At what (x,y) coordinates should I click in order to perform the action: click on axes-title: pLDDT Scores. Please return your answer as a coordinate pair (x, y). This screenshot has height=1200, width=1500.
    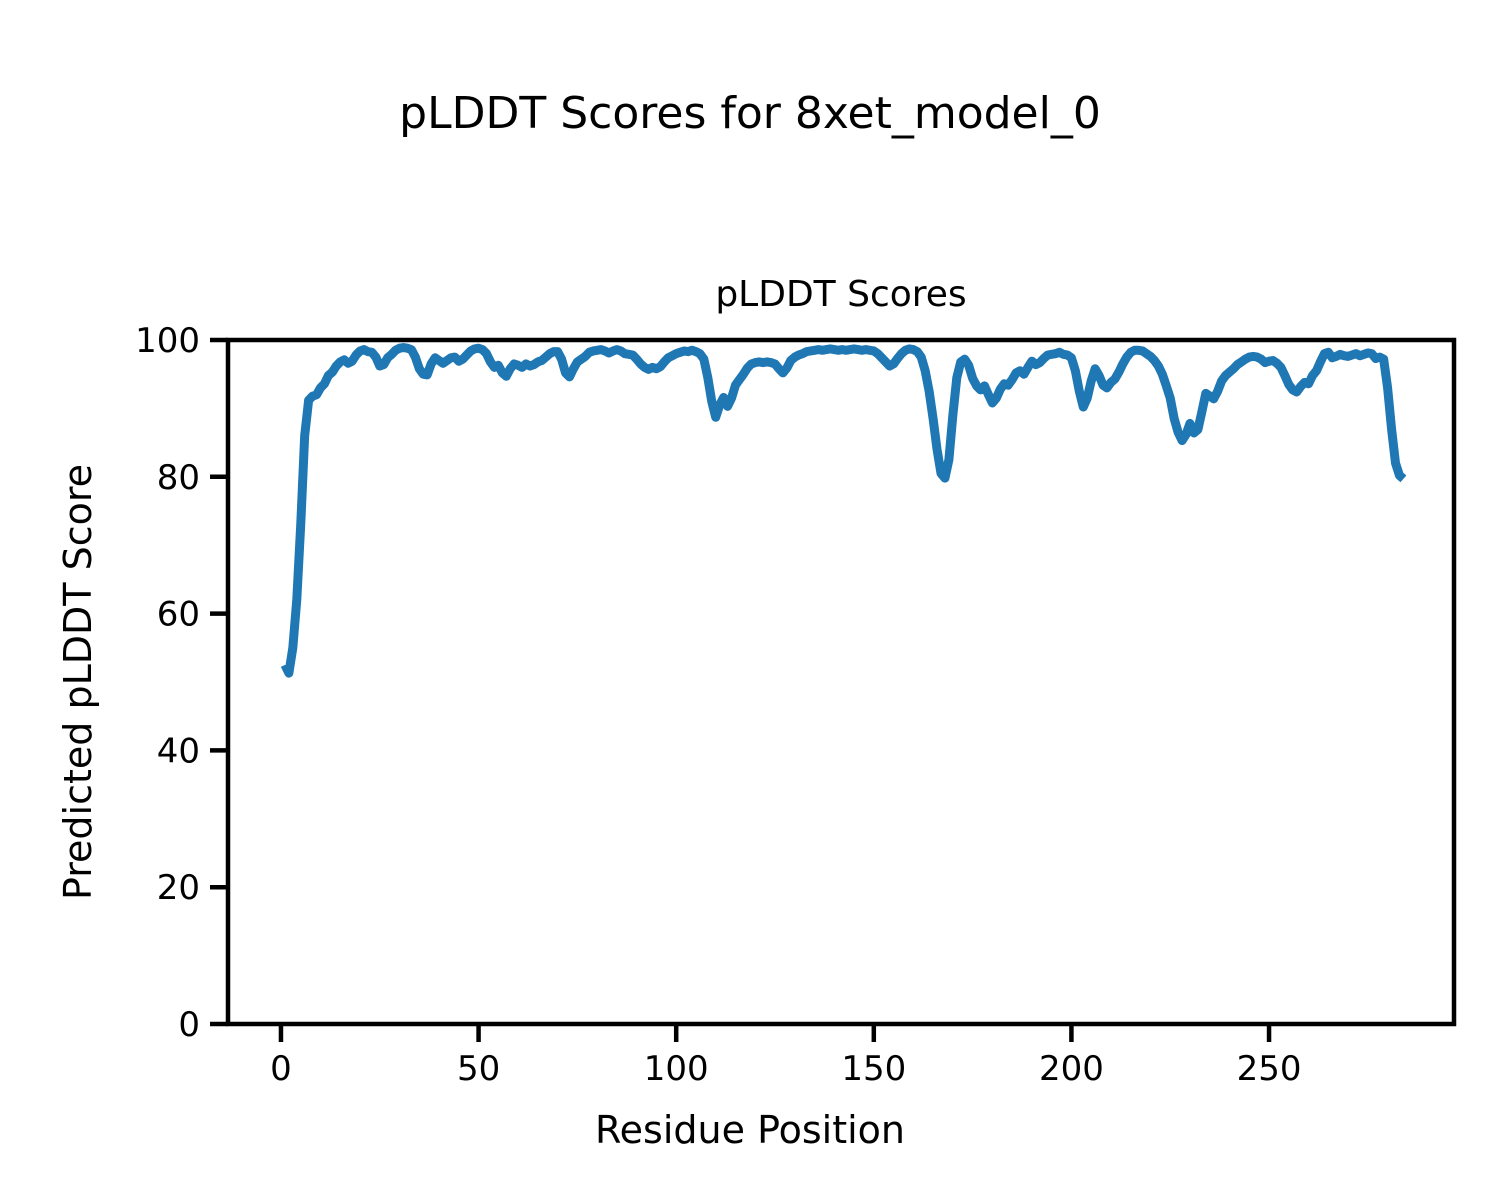
    Looking at the image, I should click on (841, 294).